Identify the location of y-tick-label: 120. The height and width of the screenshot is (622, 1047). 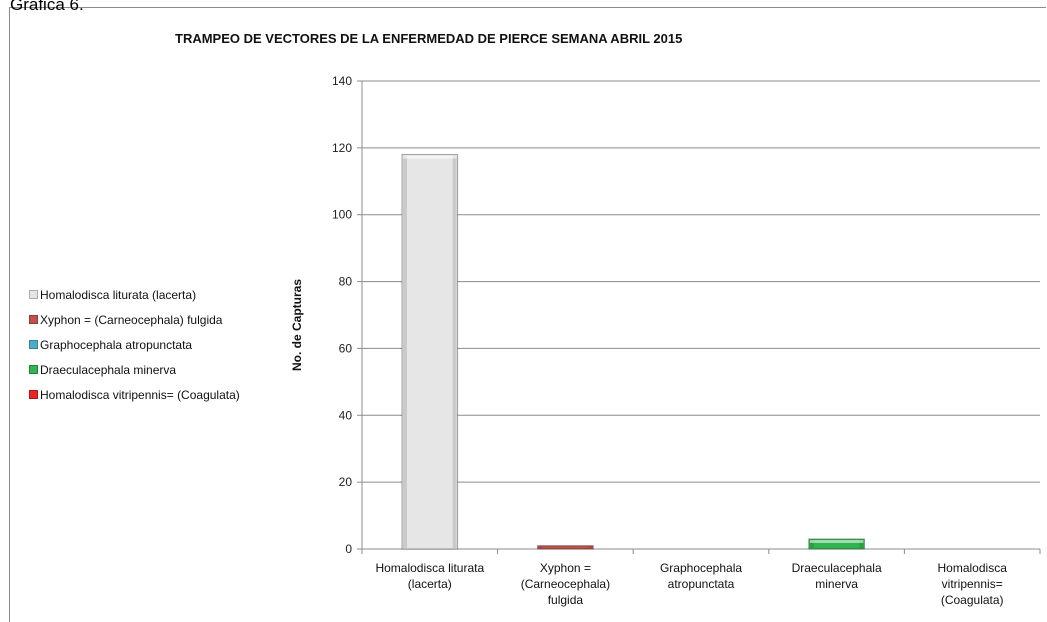
(342, 148).